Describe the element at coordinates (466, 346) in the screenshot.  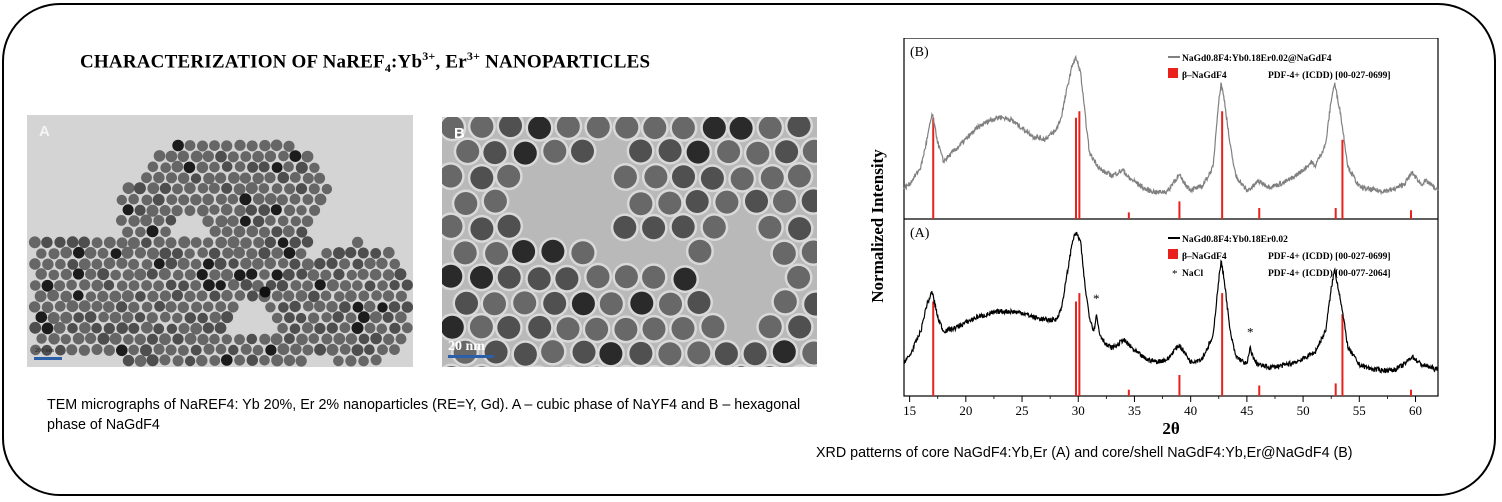
I see `micrograph-b-scale-label: 20 nm` at that location.